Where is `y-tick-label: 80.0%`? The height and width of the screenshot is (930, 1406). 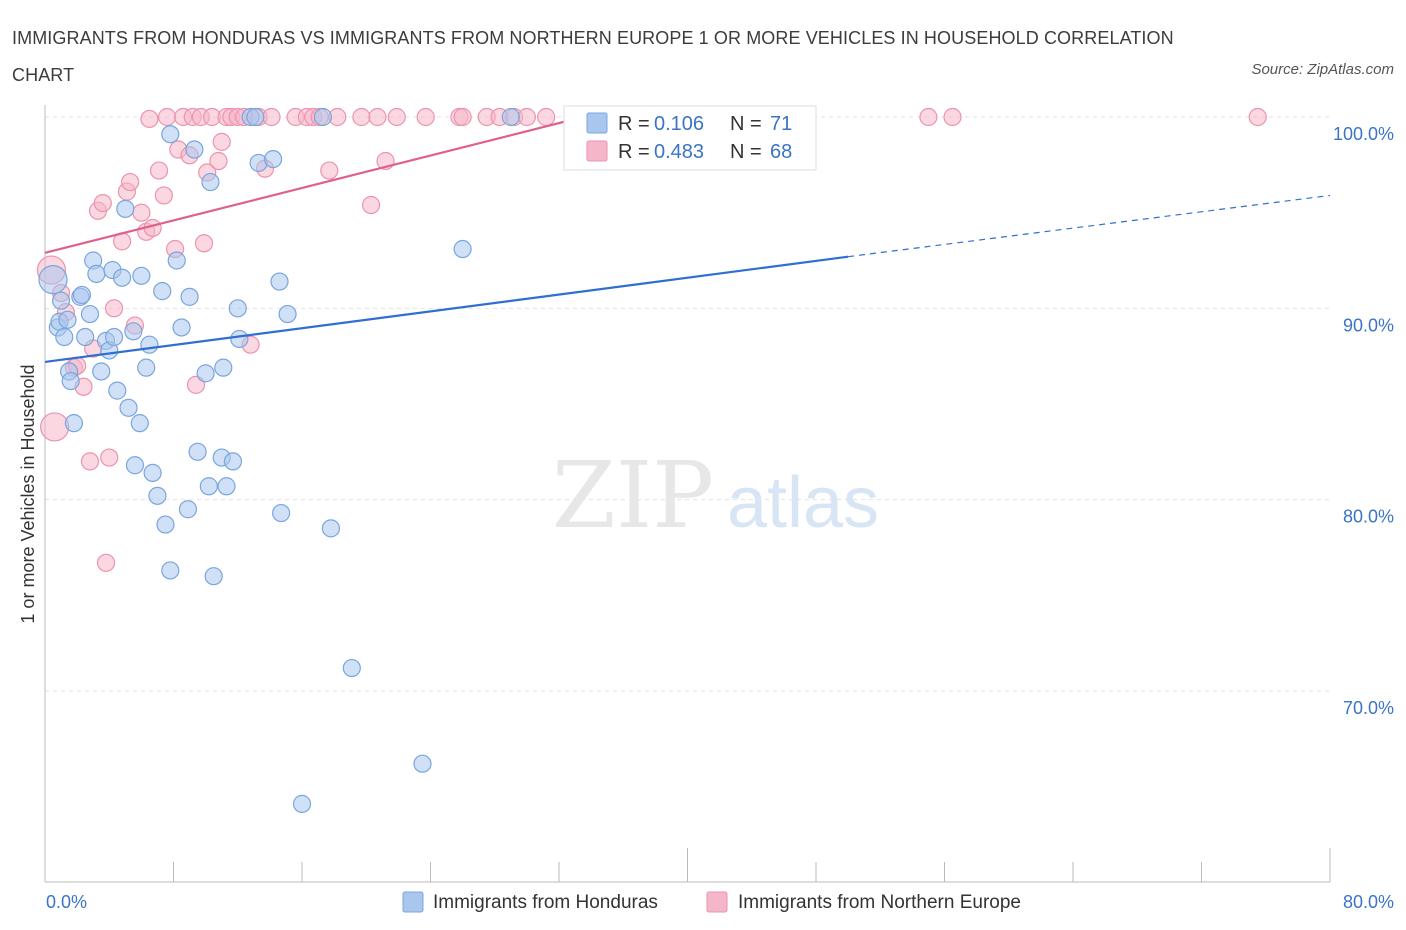
y-tick-label: 80.0% is located at coordinates (1368, 517).